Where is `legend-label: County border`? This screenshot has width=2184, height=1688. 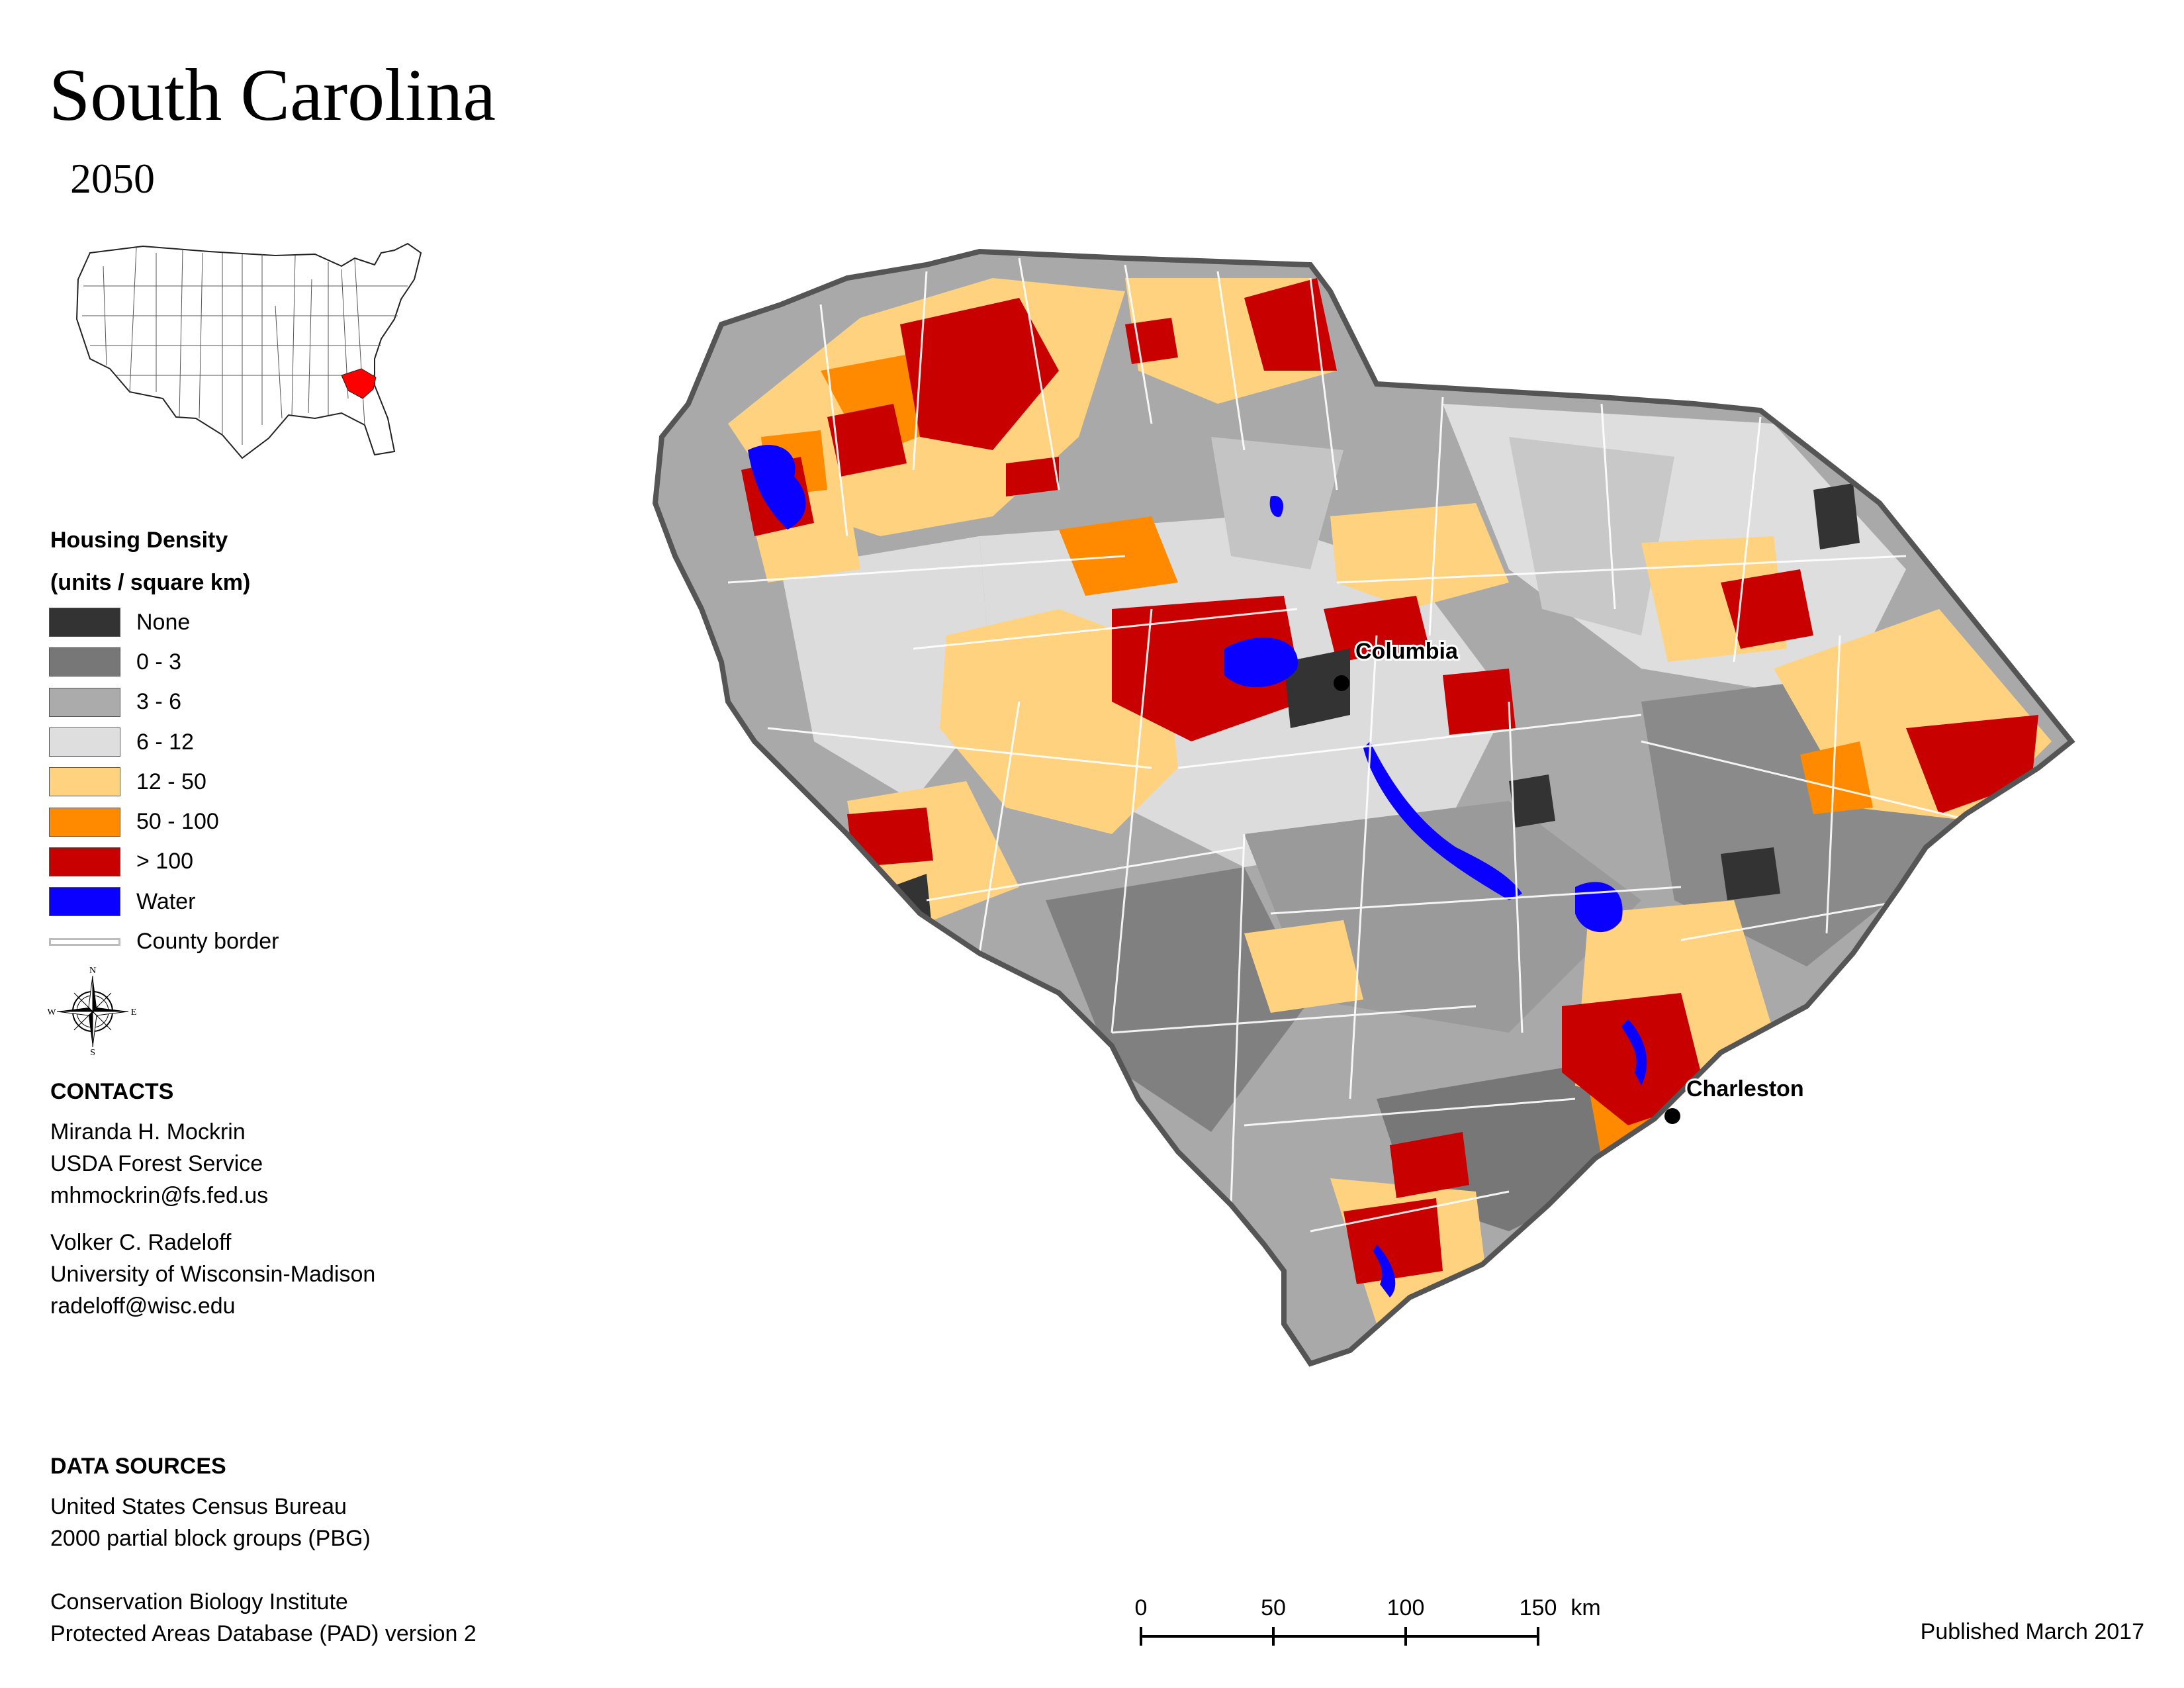
legend-label: County border is located at coordinates (208, 942).